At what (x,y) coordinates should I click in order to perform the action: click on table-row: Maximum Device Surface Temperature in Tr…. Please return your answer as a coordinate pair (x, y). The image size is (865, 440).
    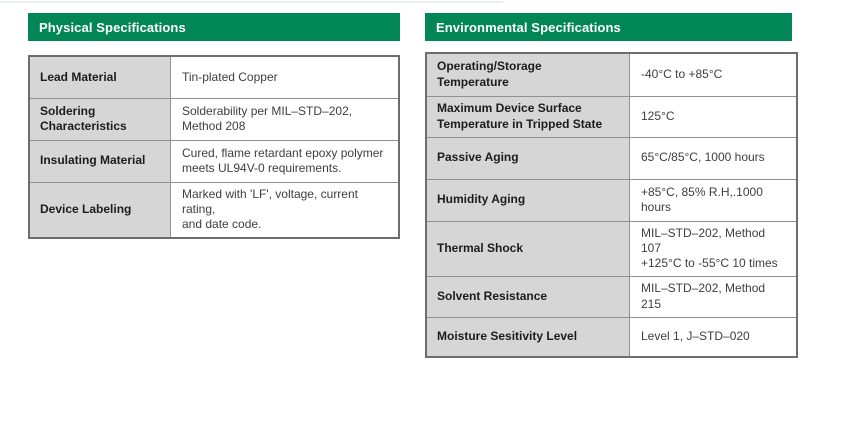
    Looking at the image, I should click on (611, 116).